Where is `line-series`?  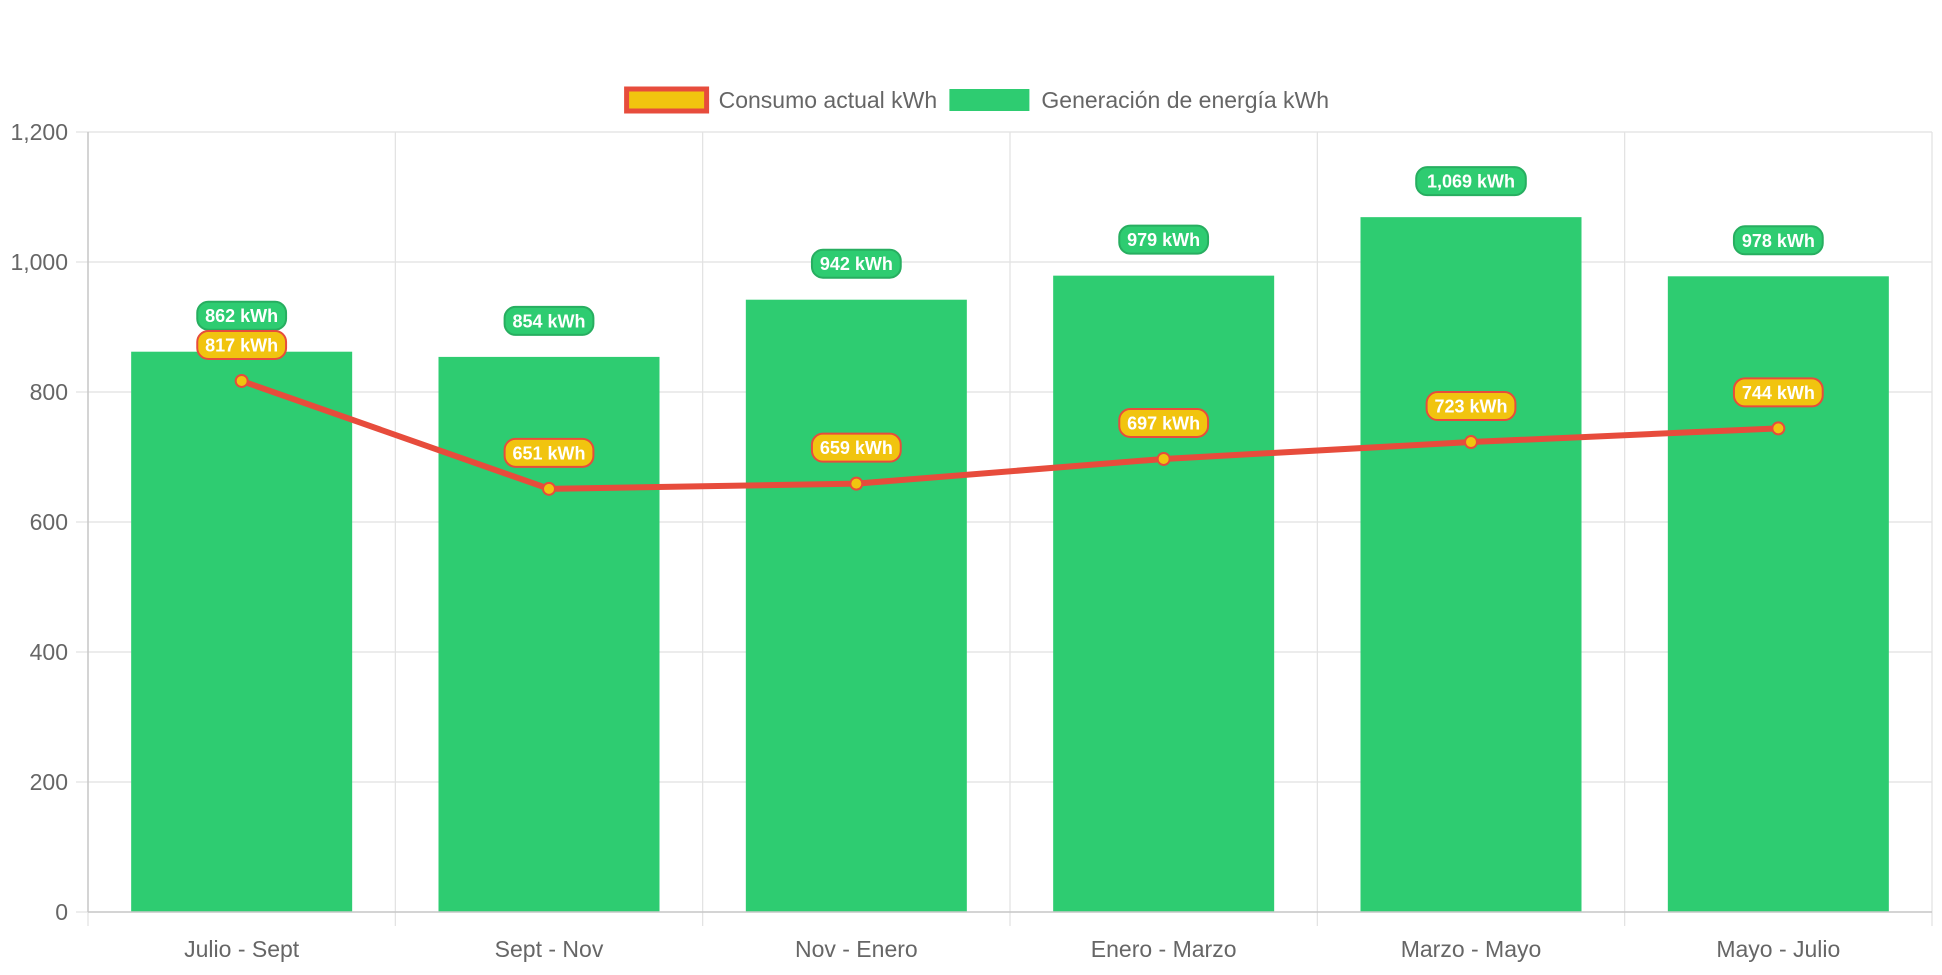 line-series is located at coordinates (1010, 434).